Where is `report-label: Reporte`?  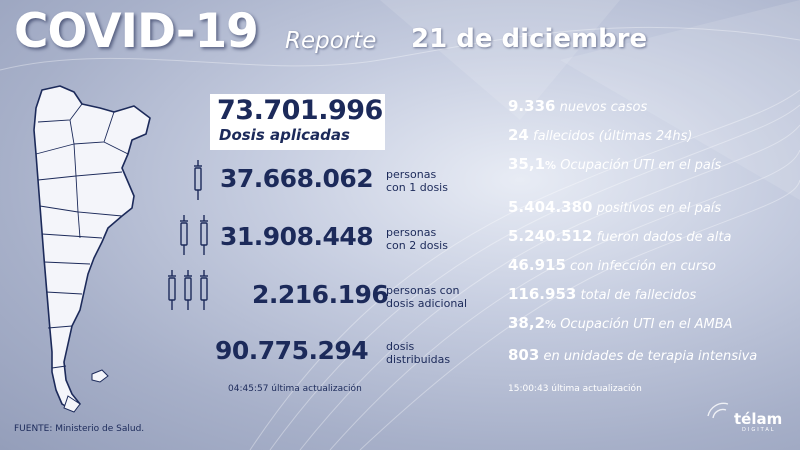
report-label: Reporte is located at coordinates (331, 41).